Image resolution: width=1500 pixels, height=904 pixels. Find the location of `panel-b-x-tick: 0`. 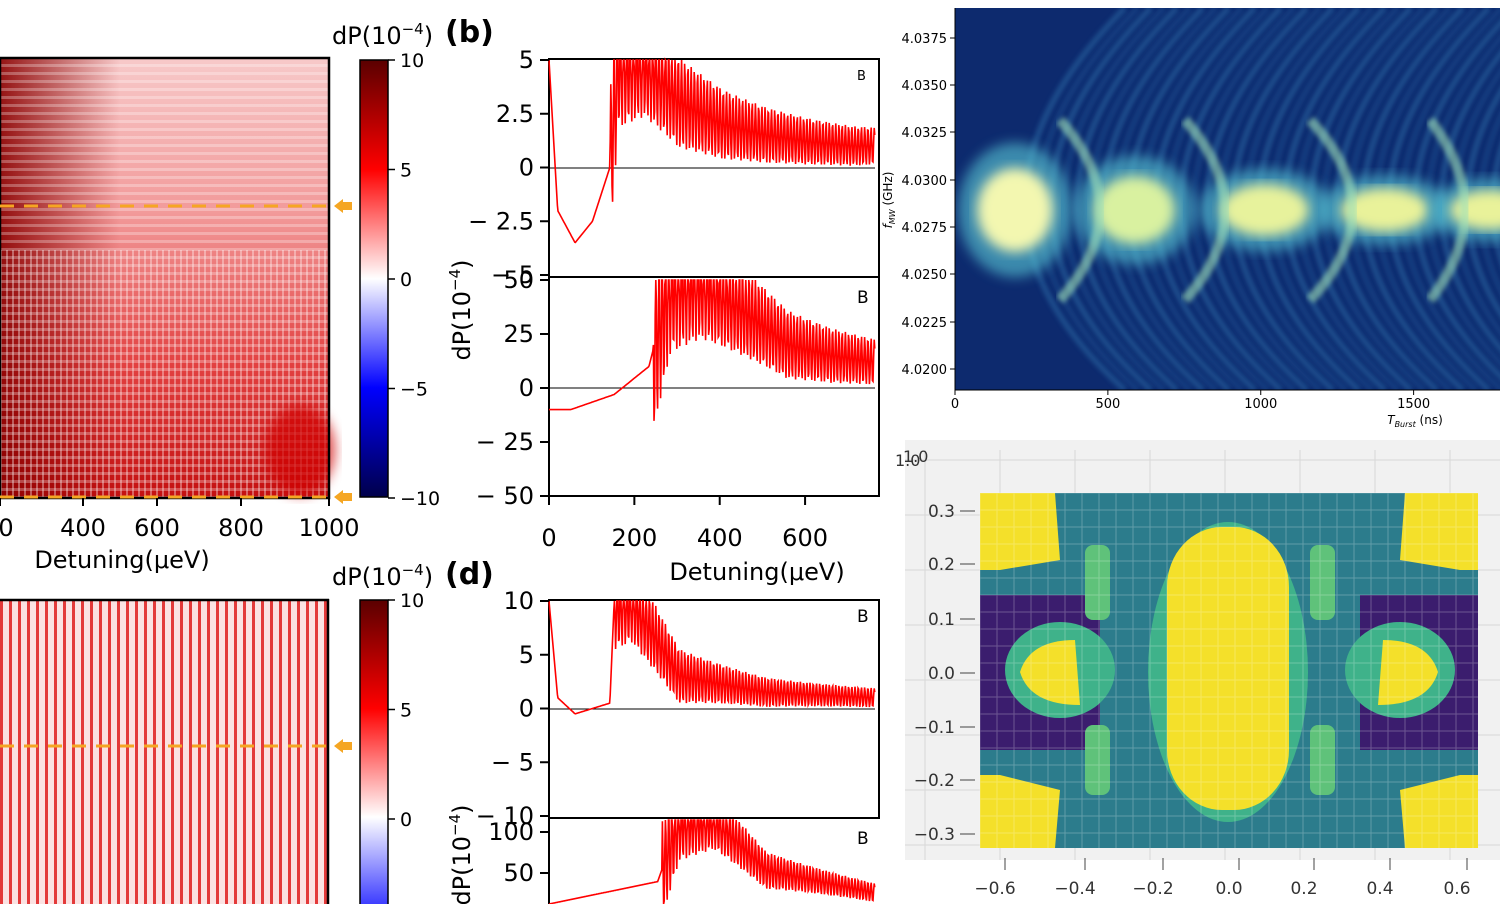

panel-b-x-tick: 0 is located at coordinates (548, 538).